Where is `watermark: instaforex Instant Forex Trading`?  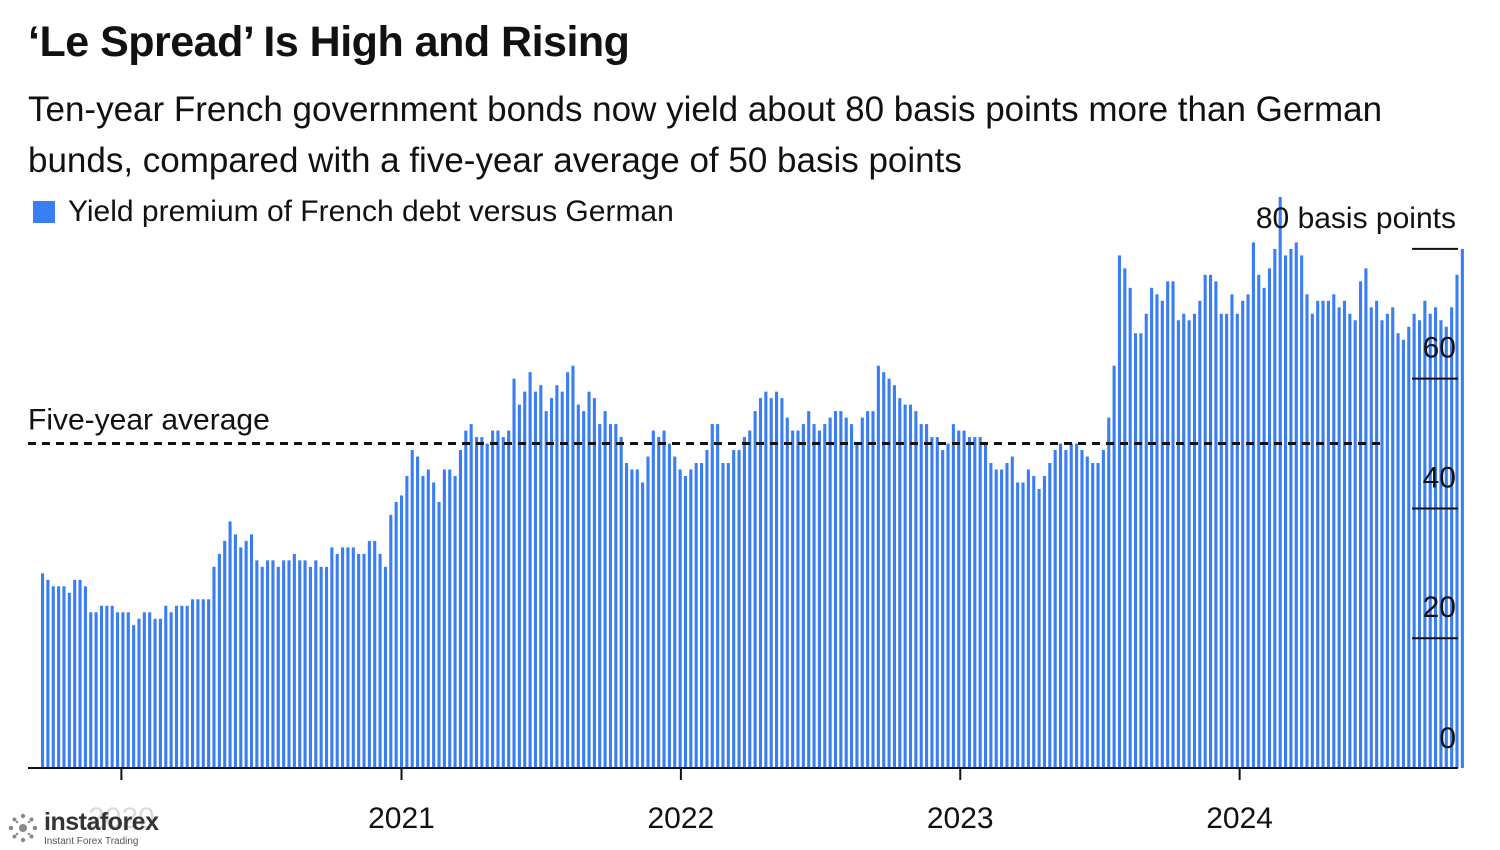
watermark: instaforex Instant Forex Trading is located at coordinates (91, 828).